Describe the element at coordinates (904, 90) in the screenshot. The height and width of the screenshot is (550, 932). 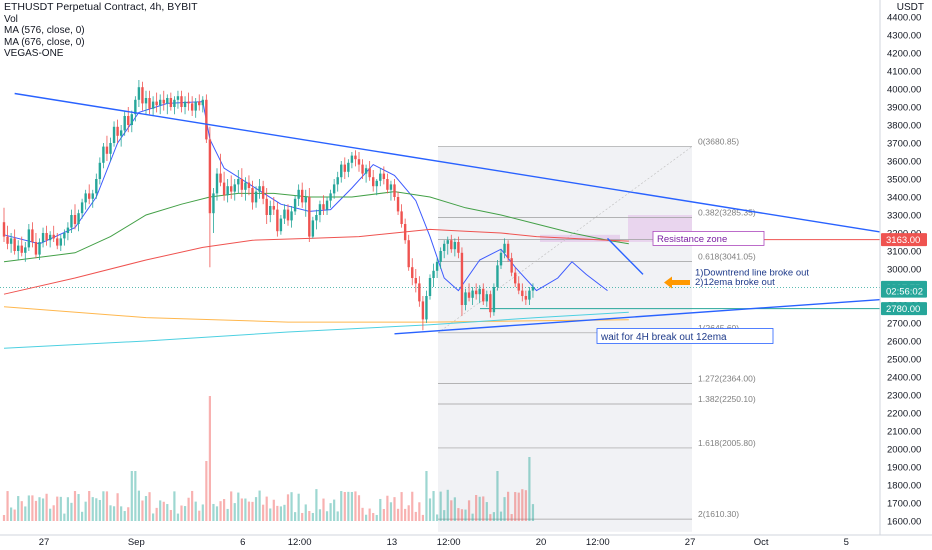
I see `price-tick-label: 4000.00` at that location.